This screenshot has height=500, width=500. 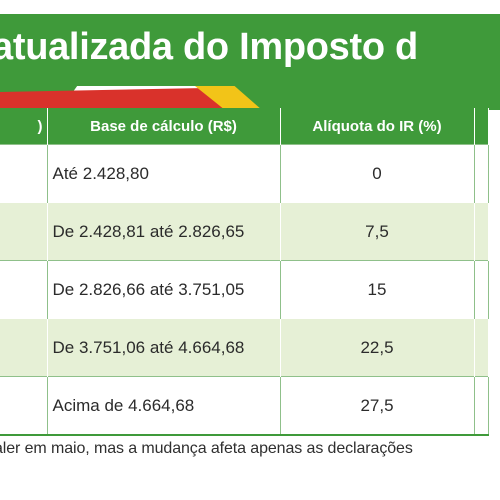 I want to click on title-banner: atualizada do Imposto d, so click(x=250, y=48).